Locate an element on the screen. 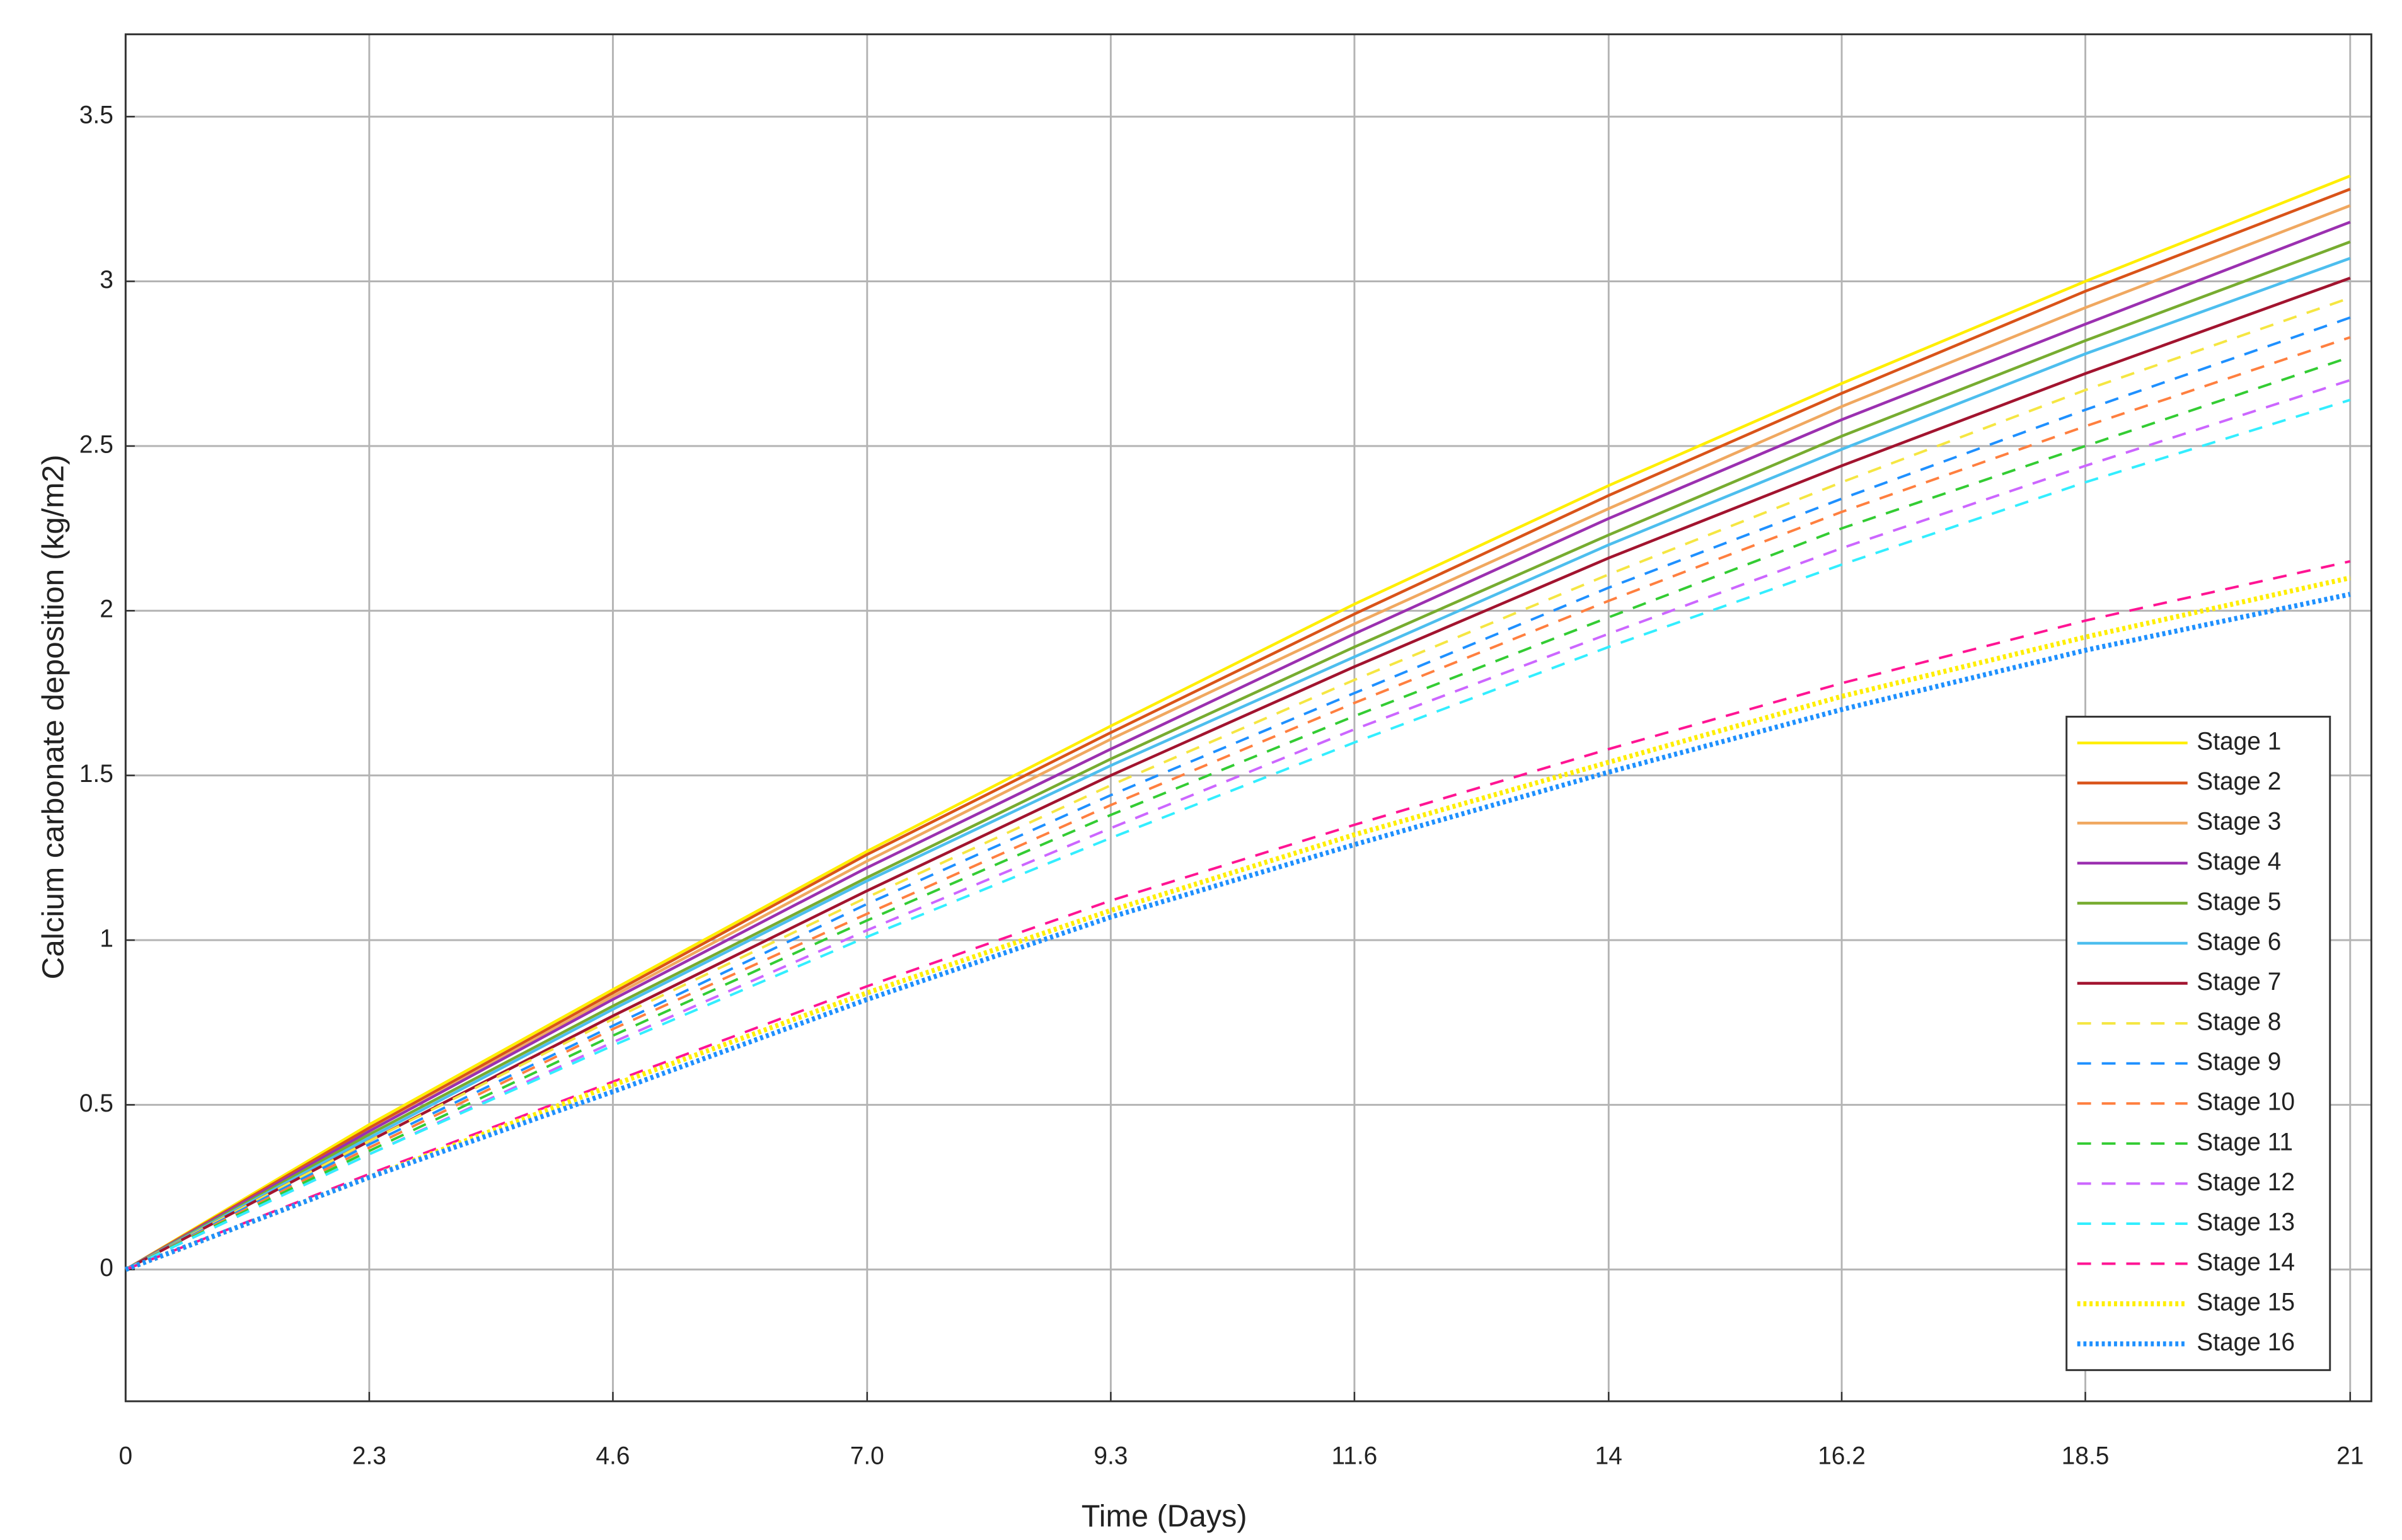 The image size is (2402, 1540). y-tick-label: 0 is located at coordinates (106, 1268).